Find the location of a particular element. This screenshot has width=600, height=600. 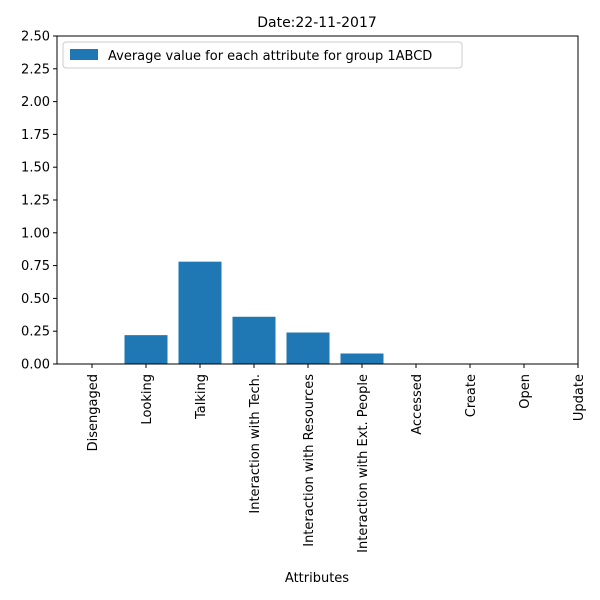

x-tick-label: Disengaged is located at coordinates (93, 412).